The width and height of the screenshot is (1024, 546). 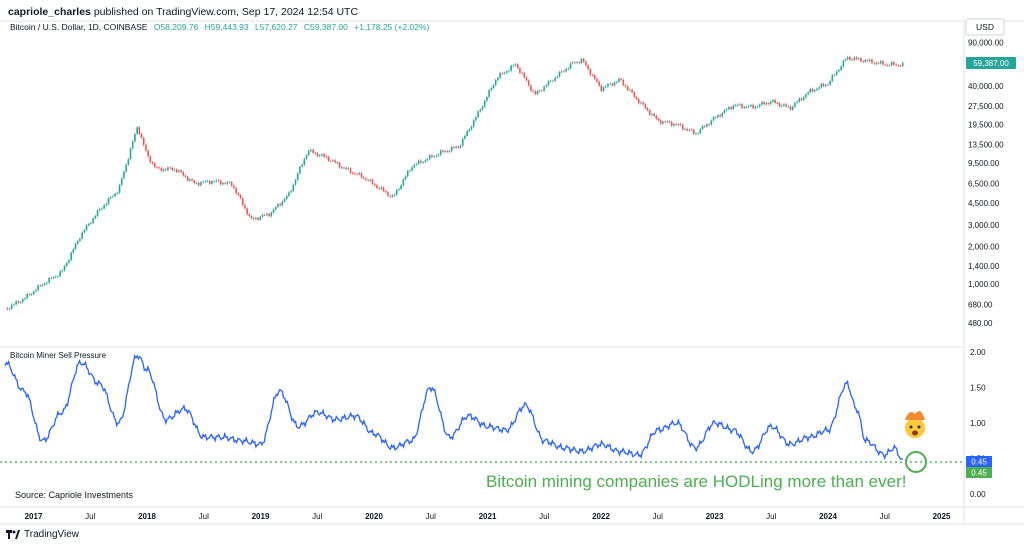 I want to click on time-tick-label: 2021, so click(x=488, y=516).